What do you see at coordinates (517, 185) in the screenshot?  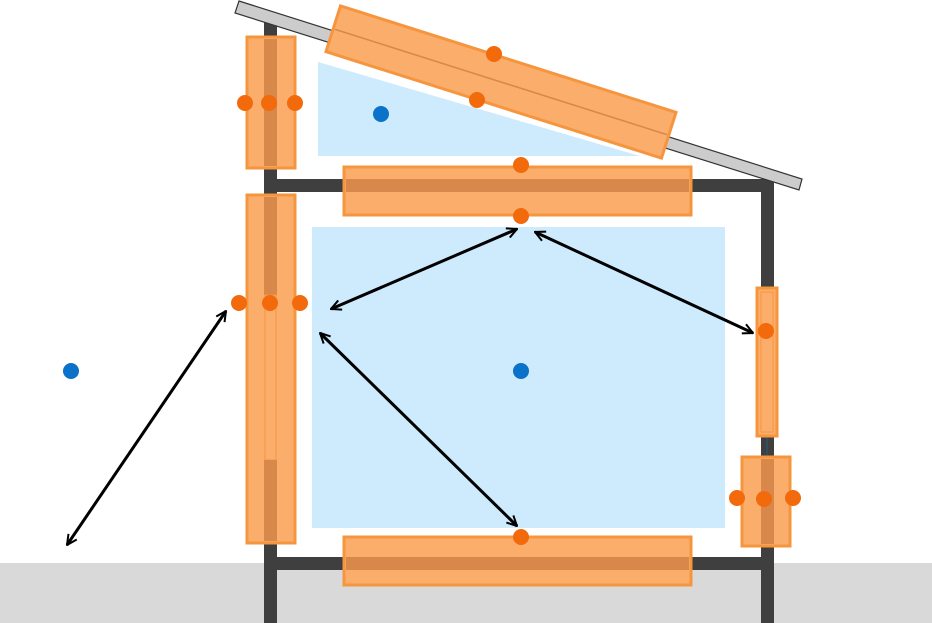 I see `ceiling-panel-core` at bounding box center [517, 185].